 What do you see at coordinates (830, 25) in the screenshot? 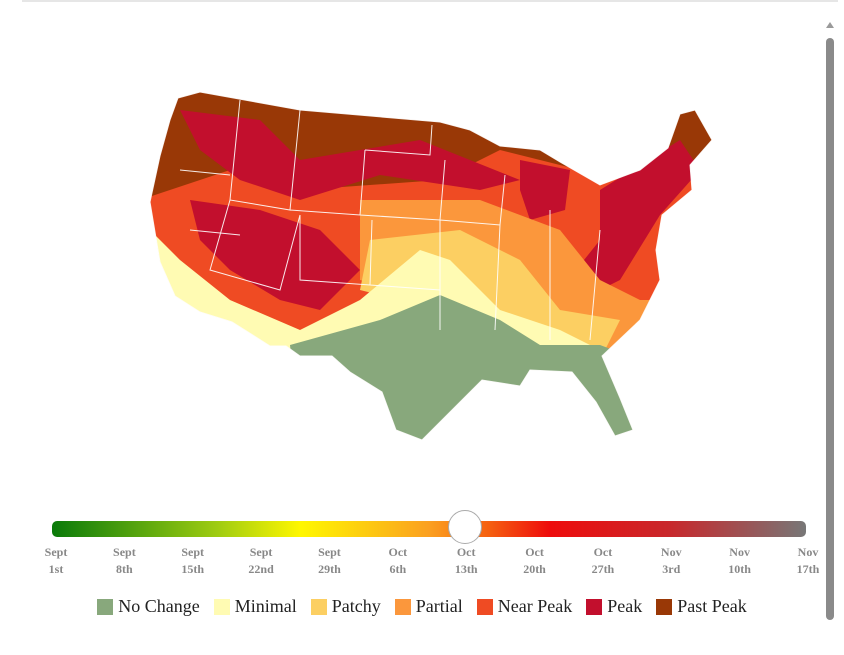
I see `scroll-up` at bounding box center [830, 25].